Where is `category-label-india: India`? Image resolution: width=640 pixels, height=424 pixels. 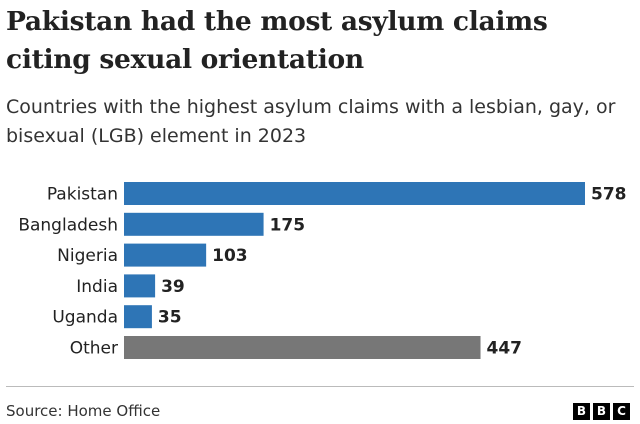 category-label-india: India is located at coordinates (97, 287).